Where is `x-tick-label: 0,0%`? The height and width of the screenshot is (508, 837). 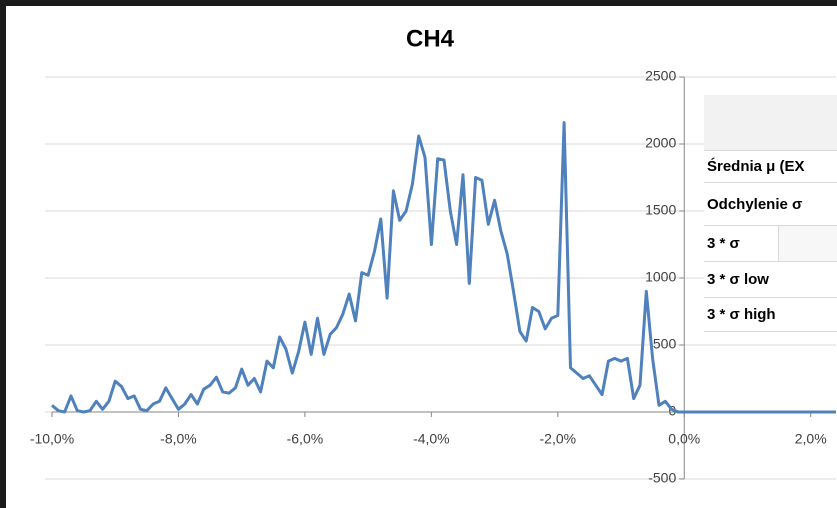 x-tick-label: 0,0% is located at coordinates (684, 439).